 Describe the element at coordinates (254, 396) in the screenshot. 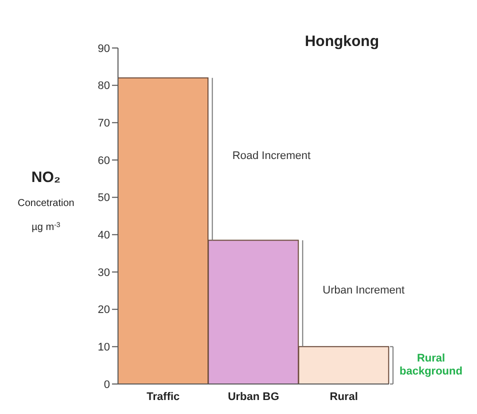

I see `x-tick-label: Urban BG` at that location.